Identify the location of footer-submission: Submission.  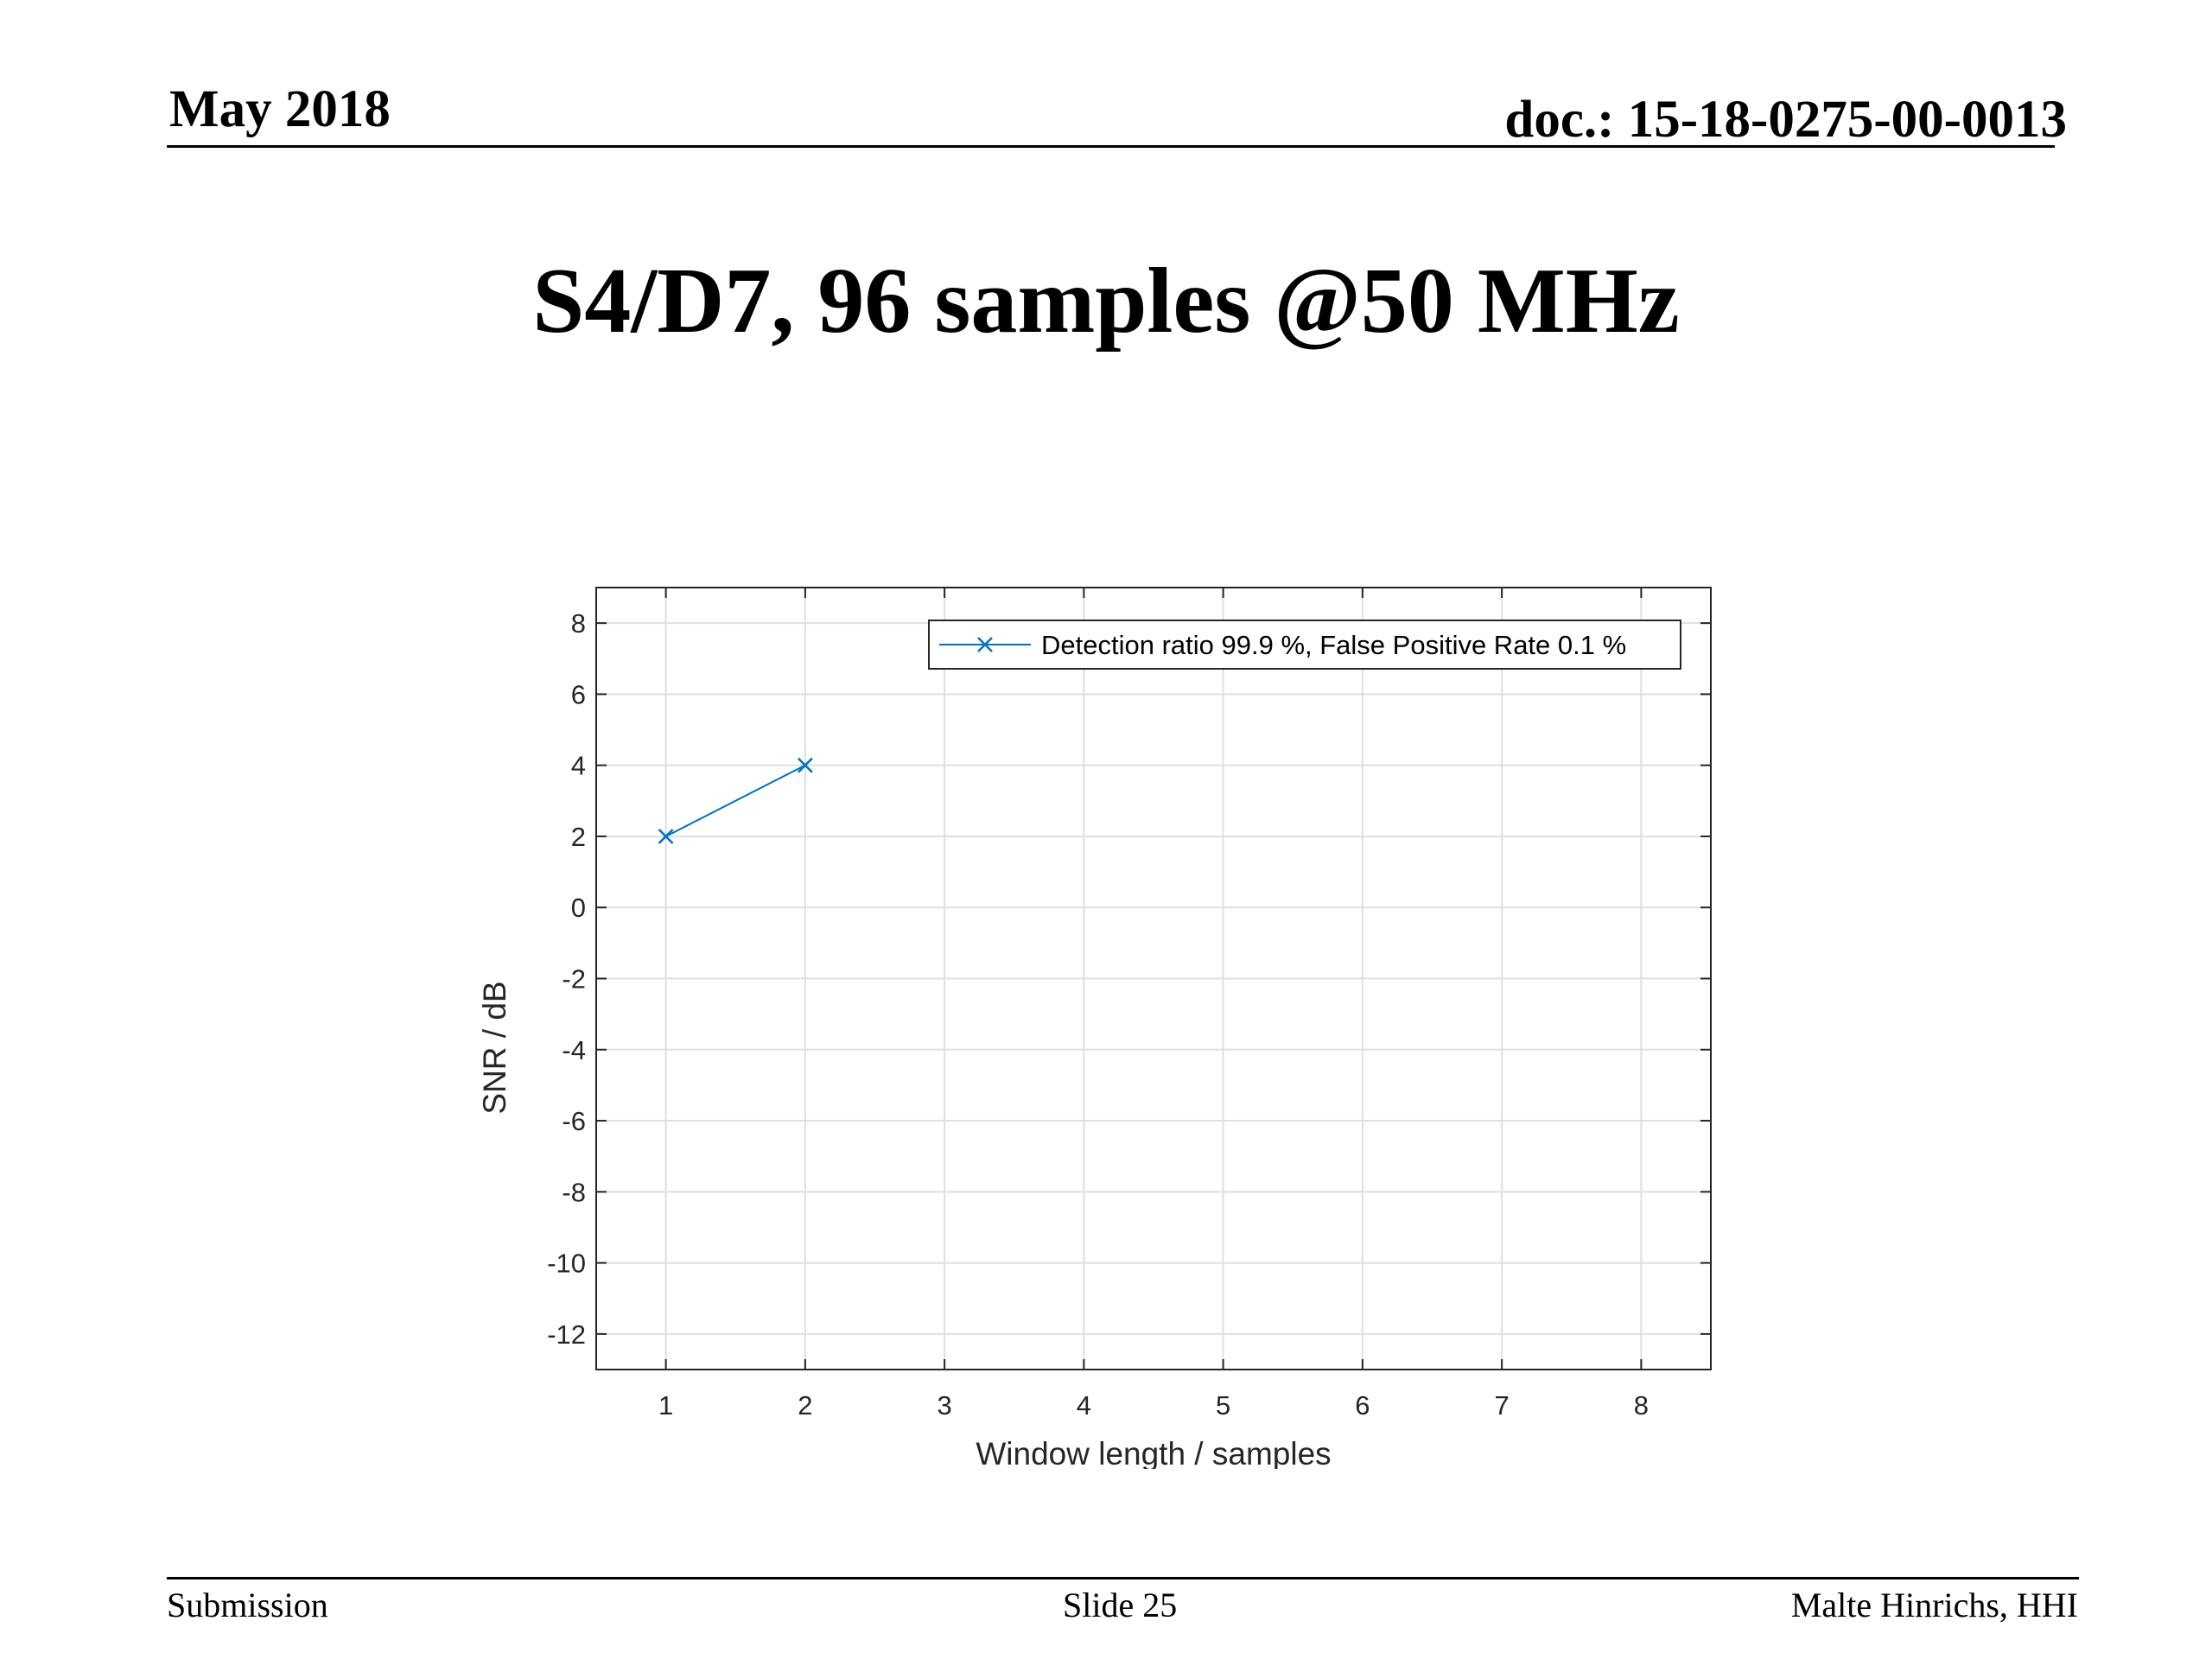
(247, 1605).